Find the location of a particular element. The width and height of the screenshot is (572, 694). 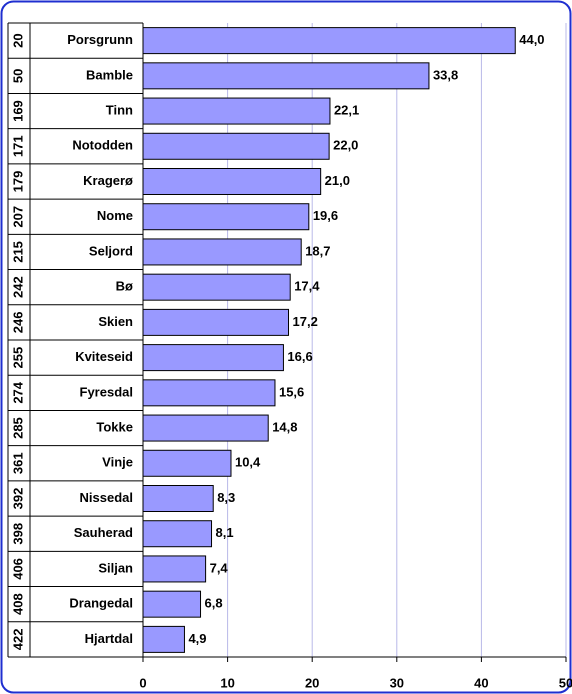

rank-label: 398 is located at coordinates (17, 534).